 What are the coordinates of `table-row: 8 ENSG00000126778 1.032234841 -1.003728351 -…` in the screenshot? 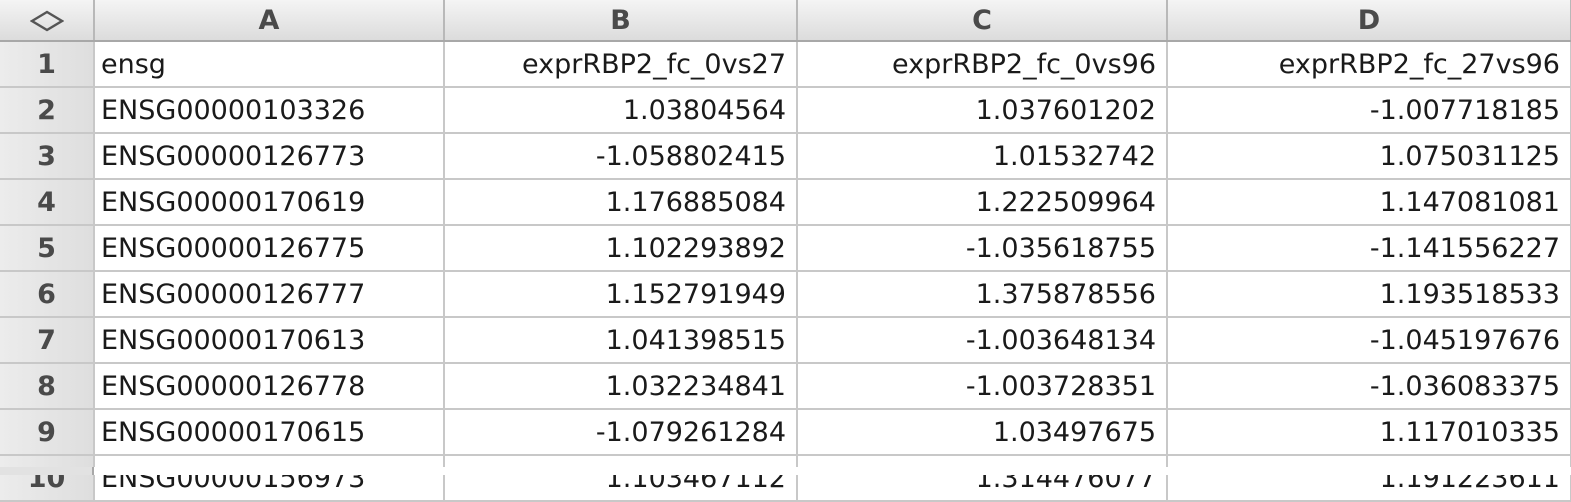 It's located at (785, 386).